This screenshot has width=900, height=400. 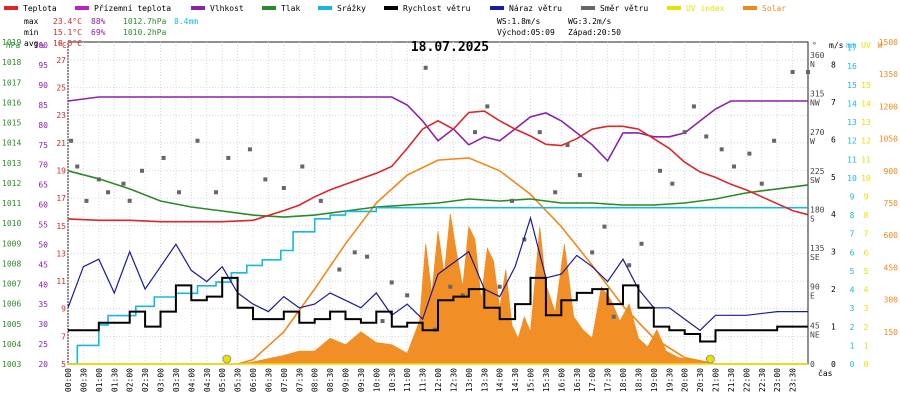 What do you see at coordinates (592, 380) in the screenshot?
I see `tick-label-x: 17:00` at bounding box center [592, 380].